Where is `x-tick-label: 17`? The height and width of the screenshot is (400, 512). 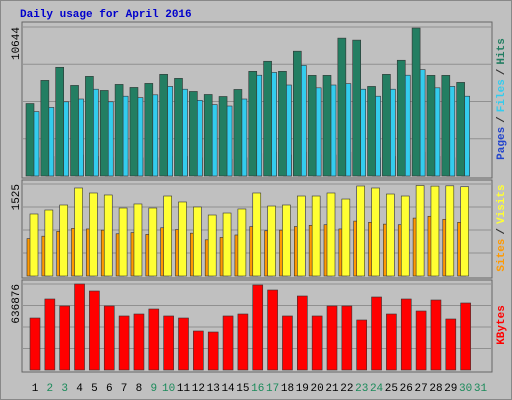
x-tick-label: 17 is located at coordinates (272, 389).